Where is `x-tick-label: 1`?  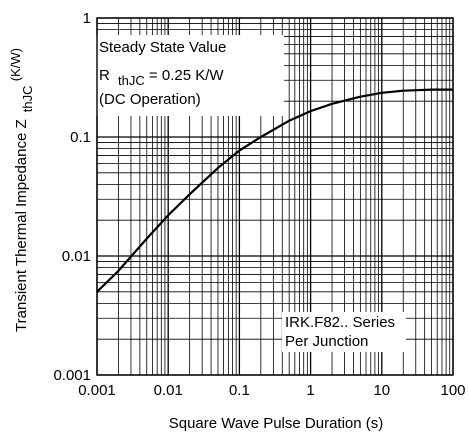
x-tick-label: 1 is located at coordinates (310, 390).